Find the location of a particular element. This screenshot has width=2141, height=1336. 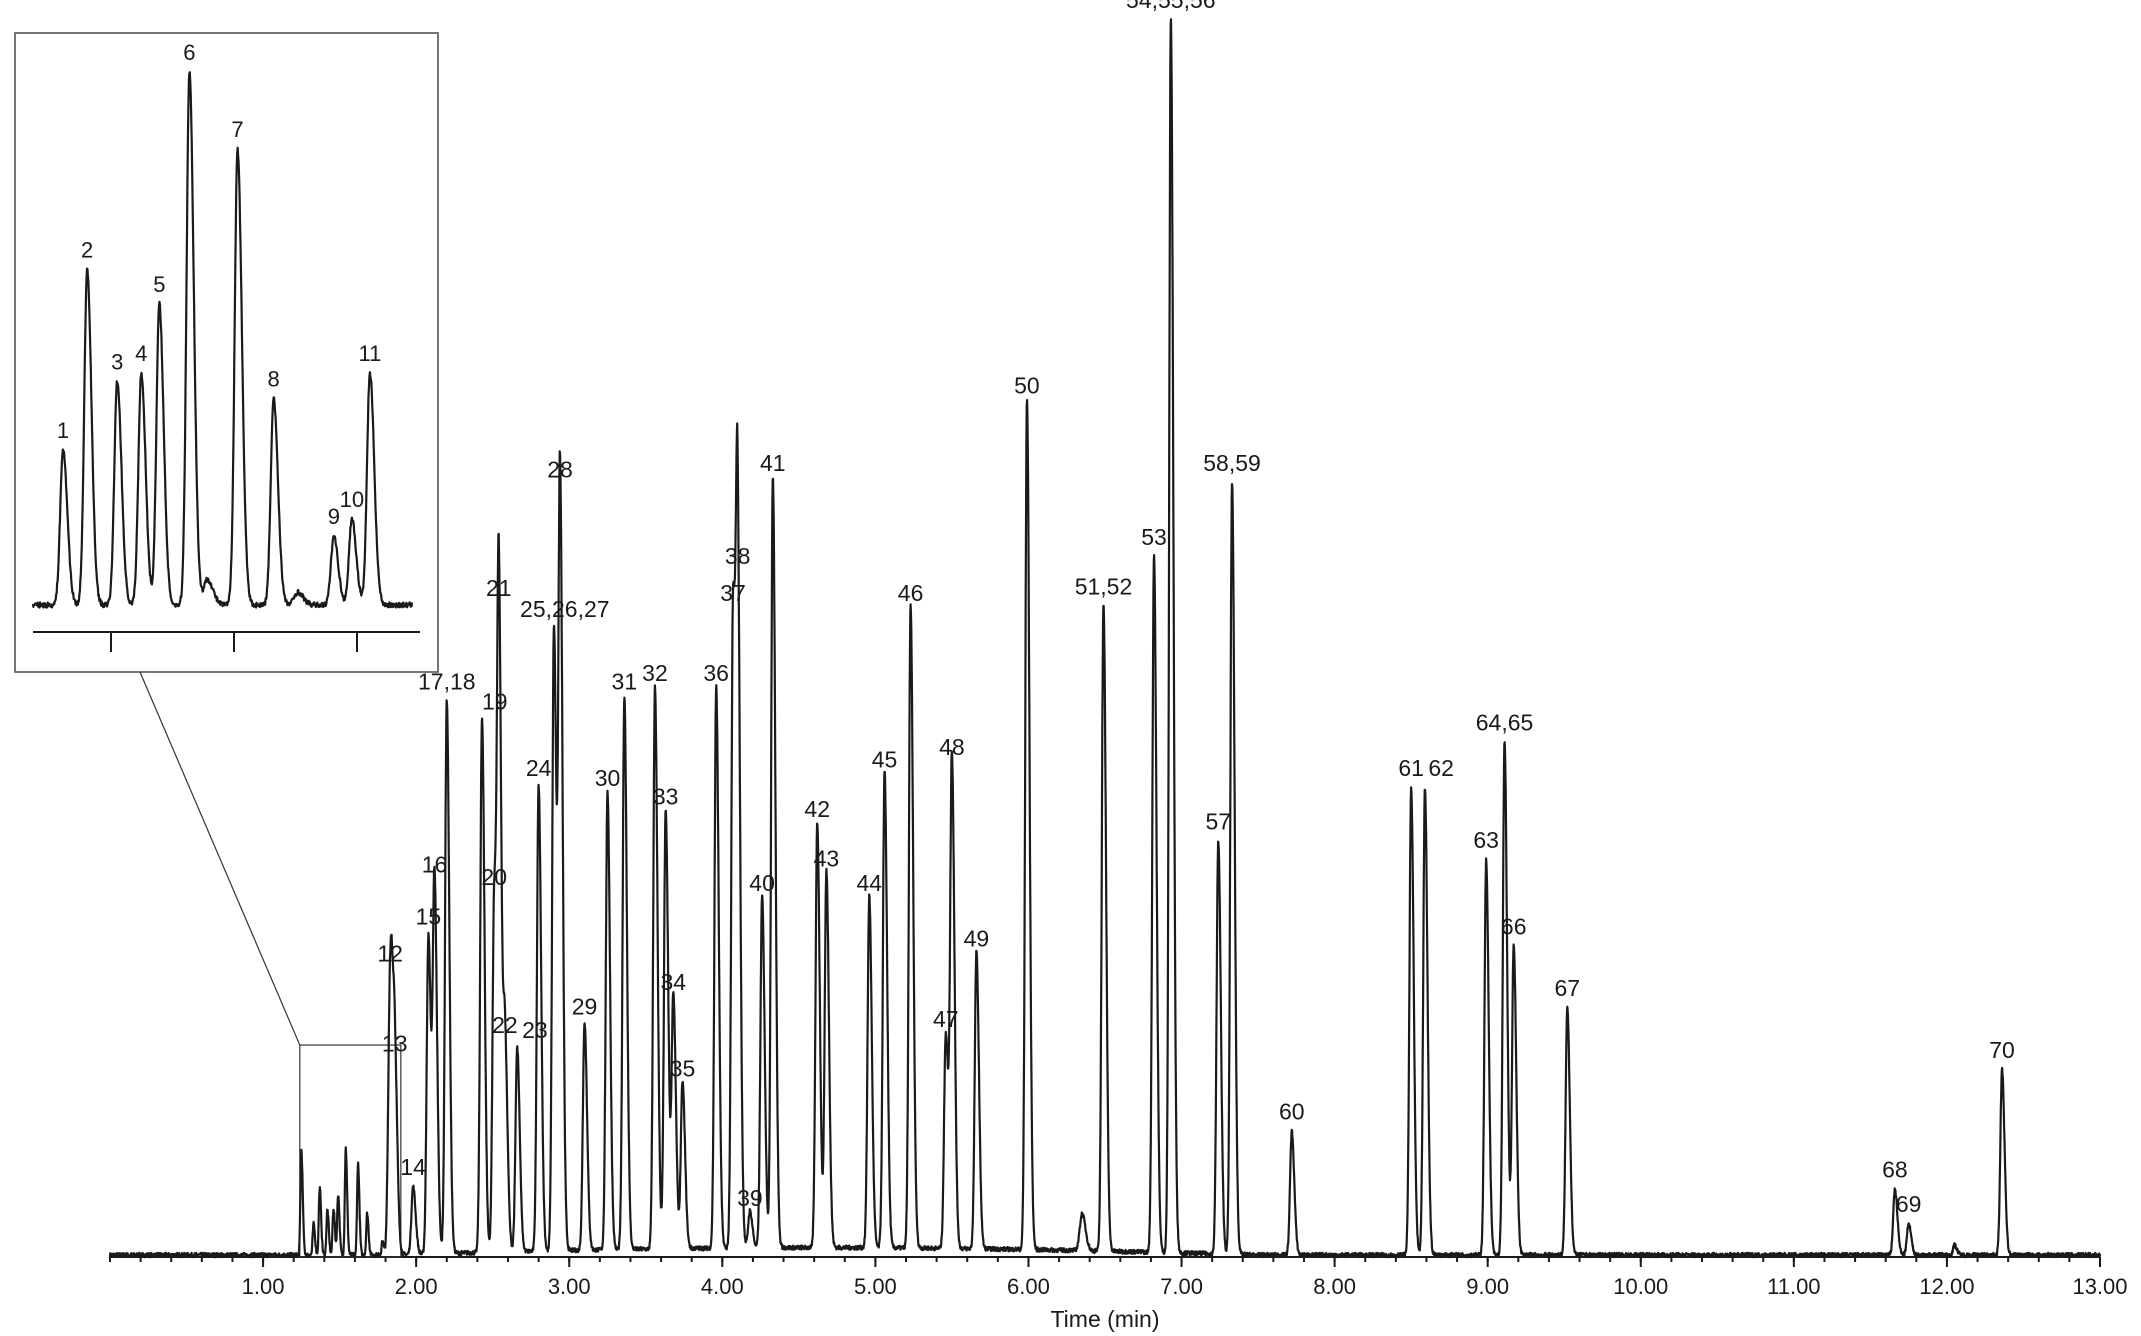

peak-label: 41 is located at coordinates (773, 463).